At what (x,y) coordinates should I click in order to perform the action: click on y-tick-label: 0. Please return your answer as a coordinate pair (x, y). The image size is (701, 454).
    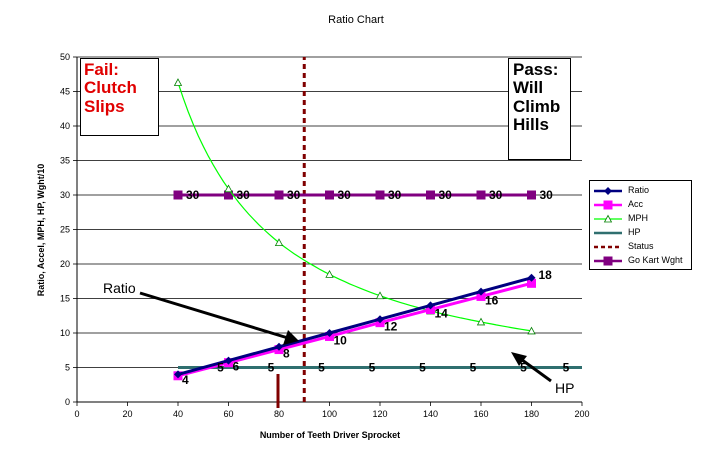
    Looking at the image, I should click on (67, 402).